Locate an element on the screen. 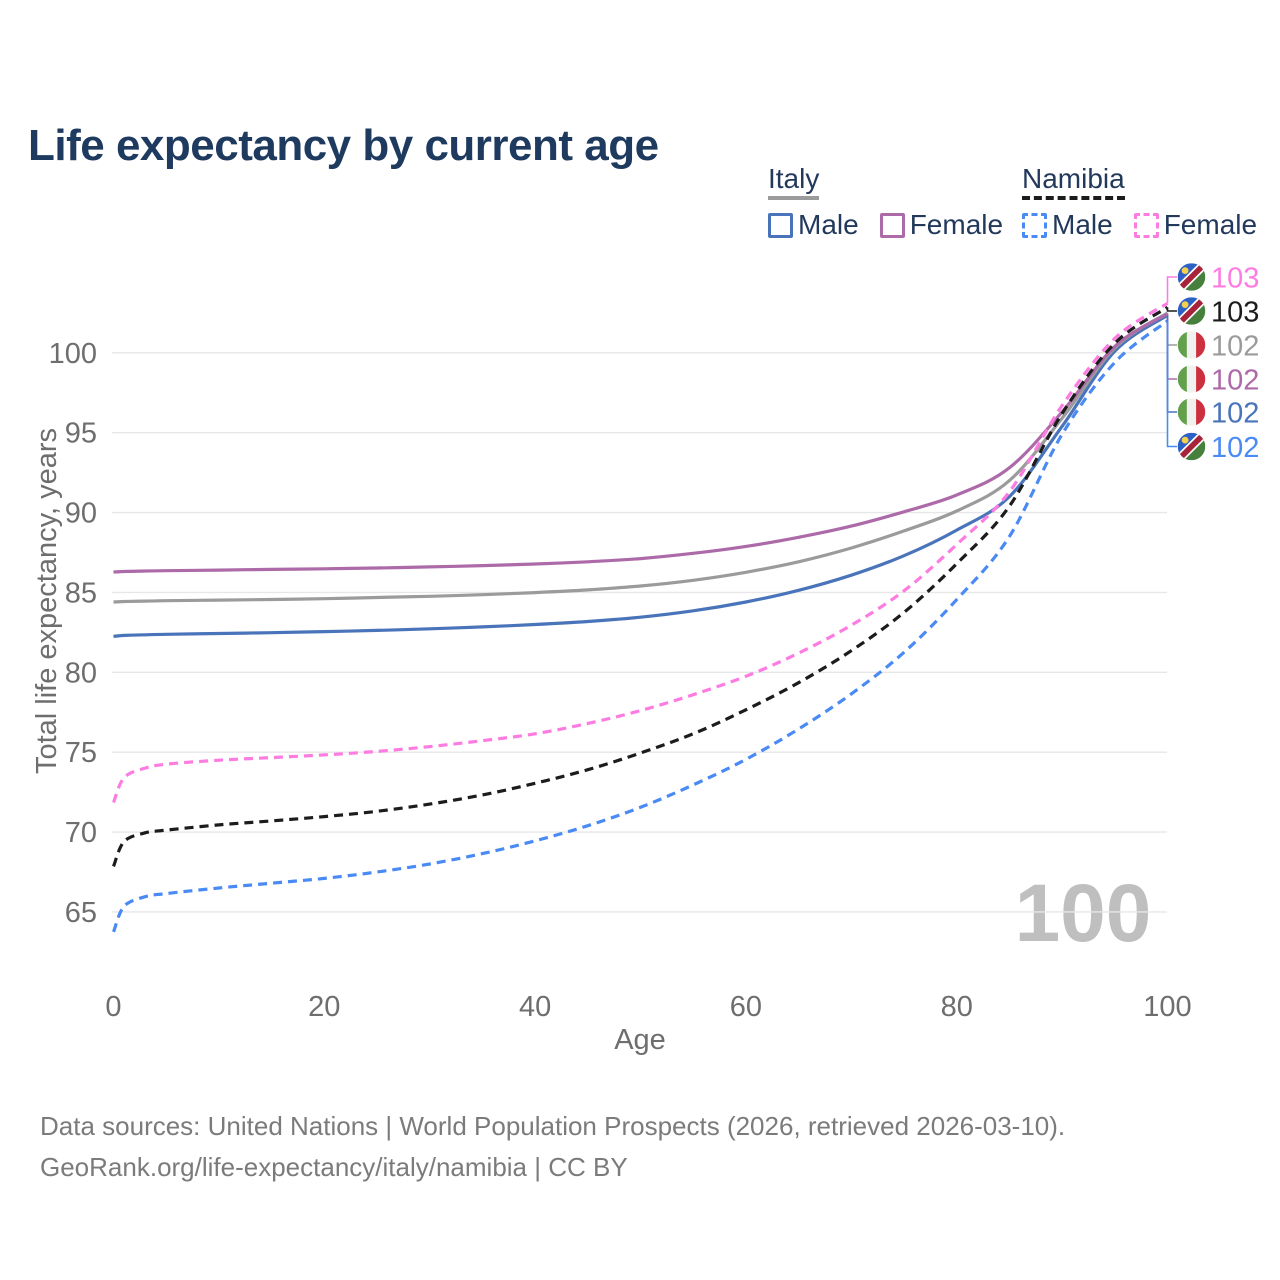 The height and width of the screenshot is (1280, 1280). x-tick-label: 60 is located at coordinates (746, 1007).